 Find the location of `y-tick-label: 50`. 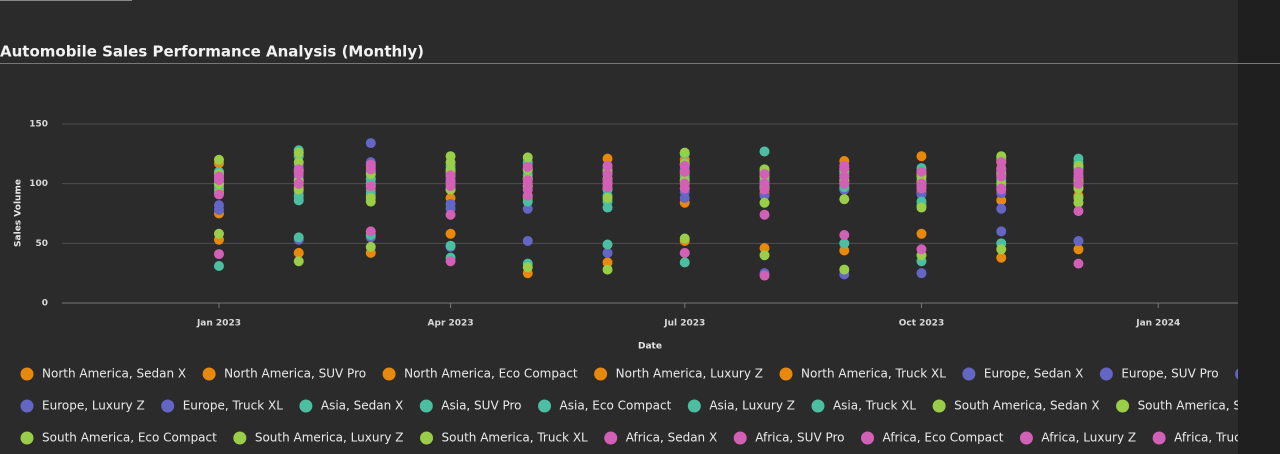

y-tick-label: 50 is located at coordinates (41, 244).